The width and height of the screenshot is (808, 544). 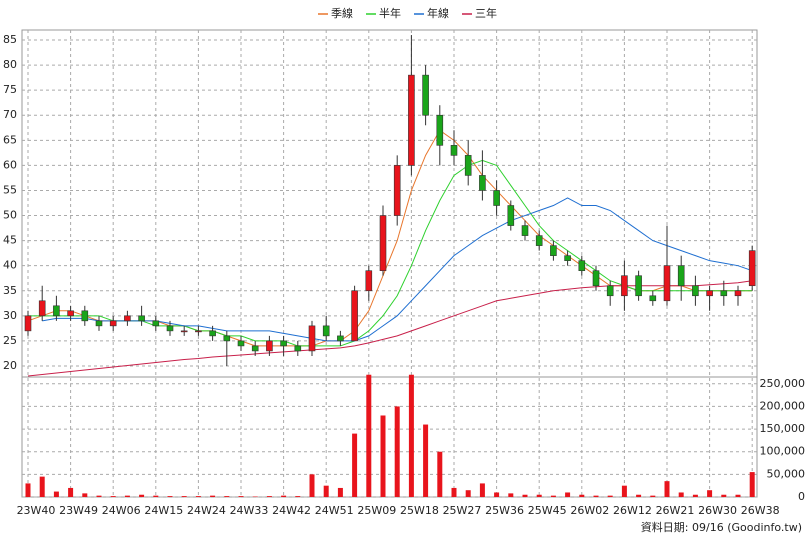 I want to click on x-tick-label: 25W09, so click(x=376, y=510).